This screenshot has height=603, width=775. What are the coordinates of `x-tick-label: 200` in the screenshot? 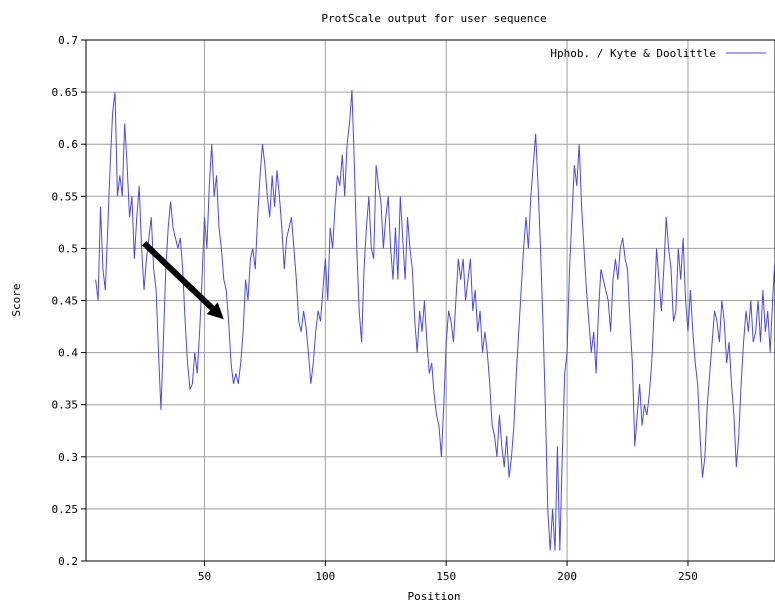 It's located at (567, 576).